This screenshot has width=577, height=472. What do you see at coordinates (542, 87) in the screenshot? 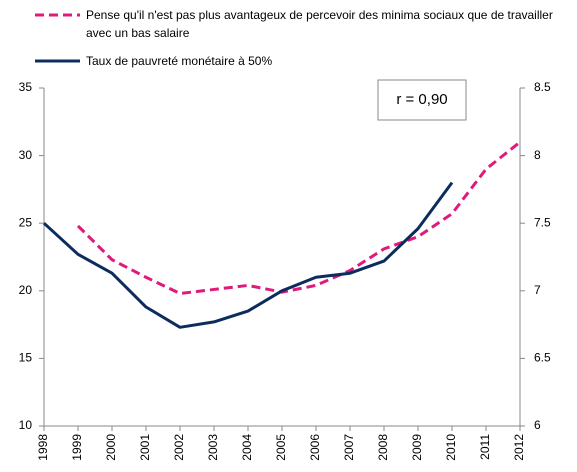
I see `y2-tick-label: 8.5` at bounding box center [542, 87].